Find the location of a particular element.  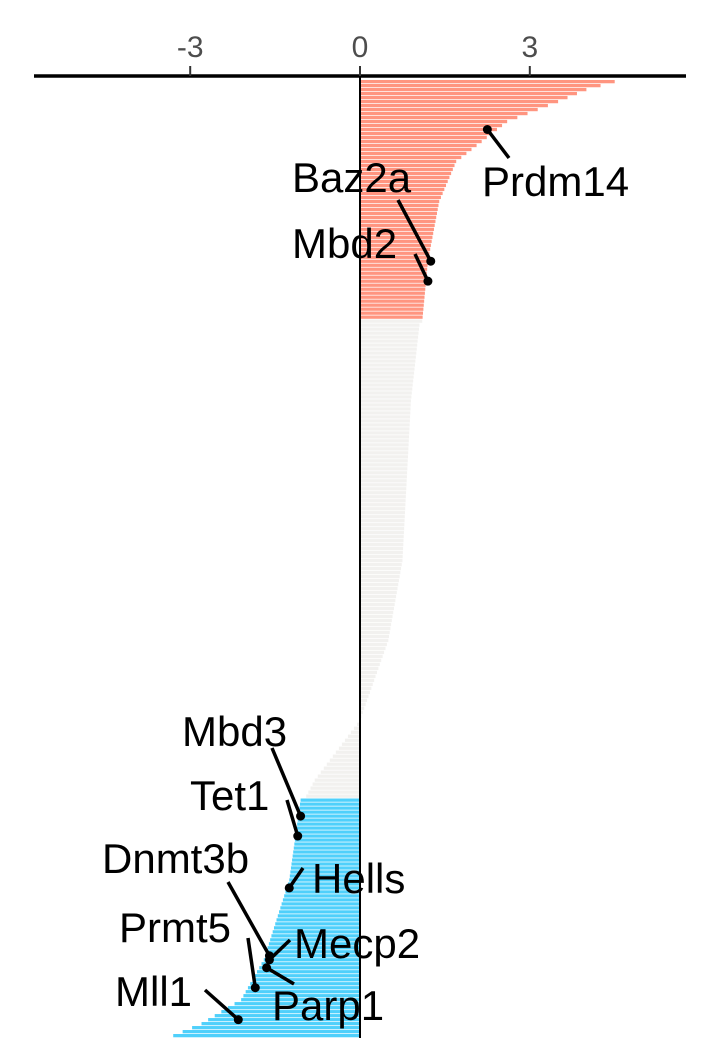

gene-label: Dnmt3b is located at coordinates (175, 858).